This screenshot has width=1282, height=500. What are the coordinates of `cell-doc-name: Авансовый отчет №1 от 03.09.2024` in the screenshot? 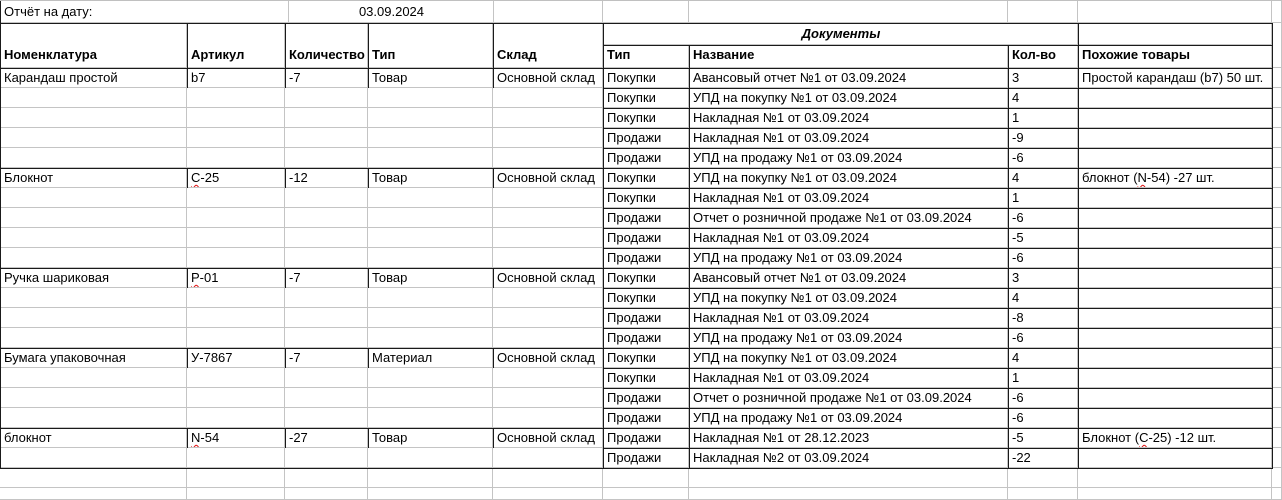 It's located at (848, 78).